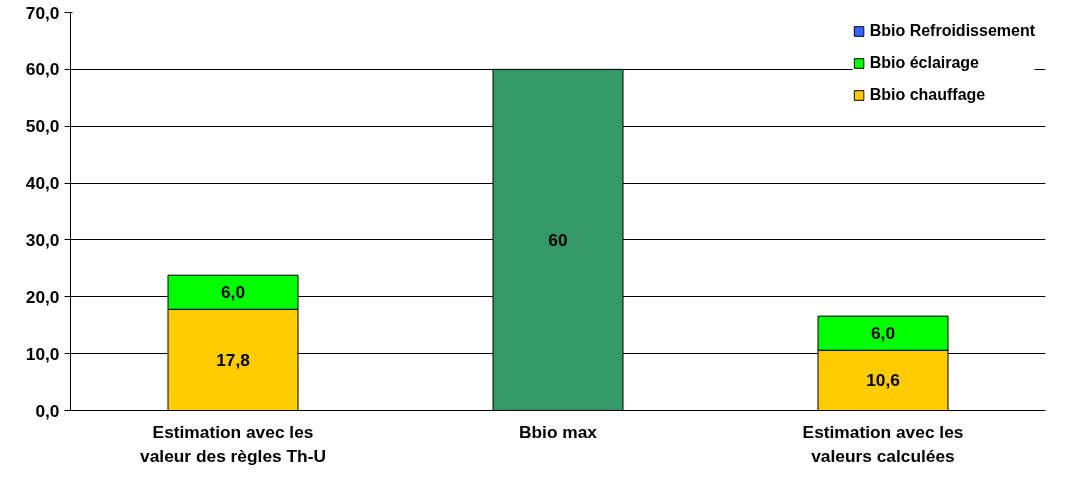  Describe the element at coordinates (883, 443) in the screenshot. I see `x-tick-label: Estimation avec les valeurs calculées` at that location.